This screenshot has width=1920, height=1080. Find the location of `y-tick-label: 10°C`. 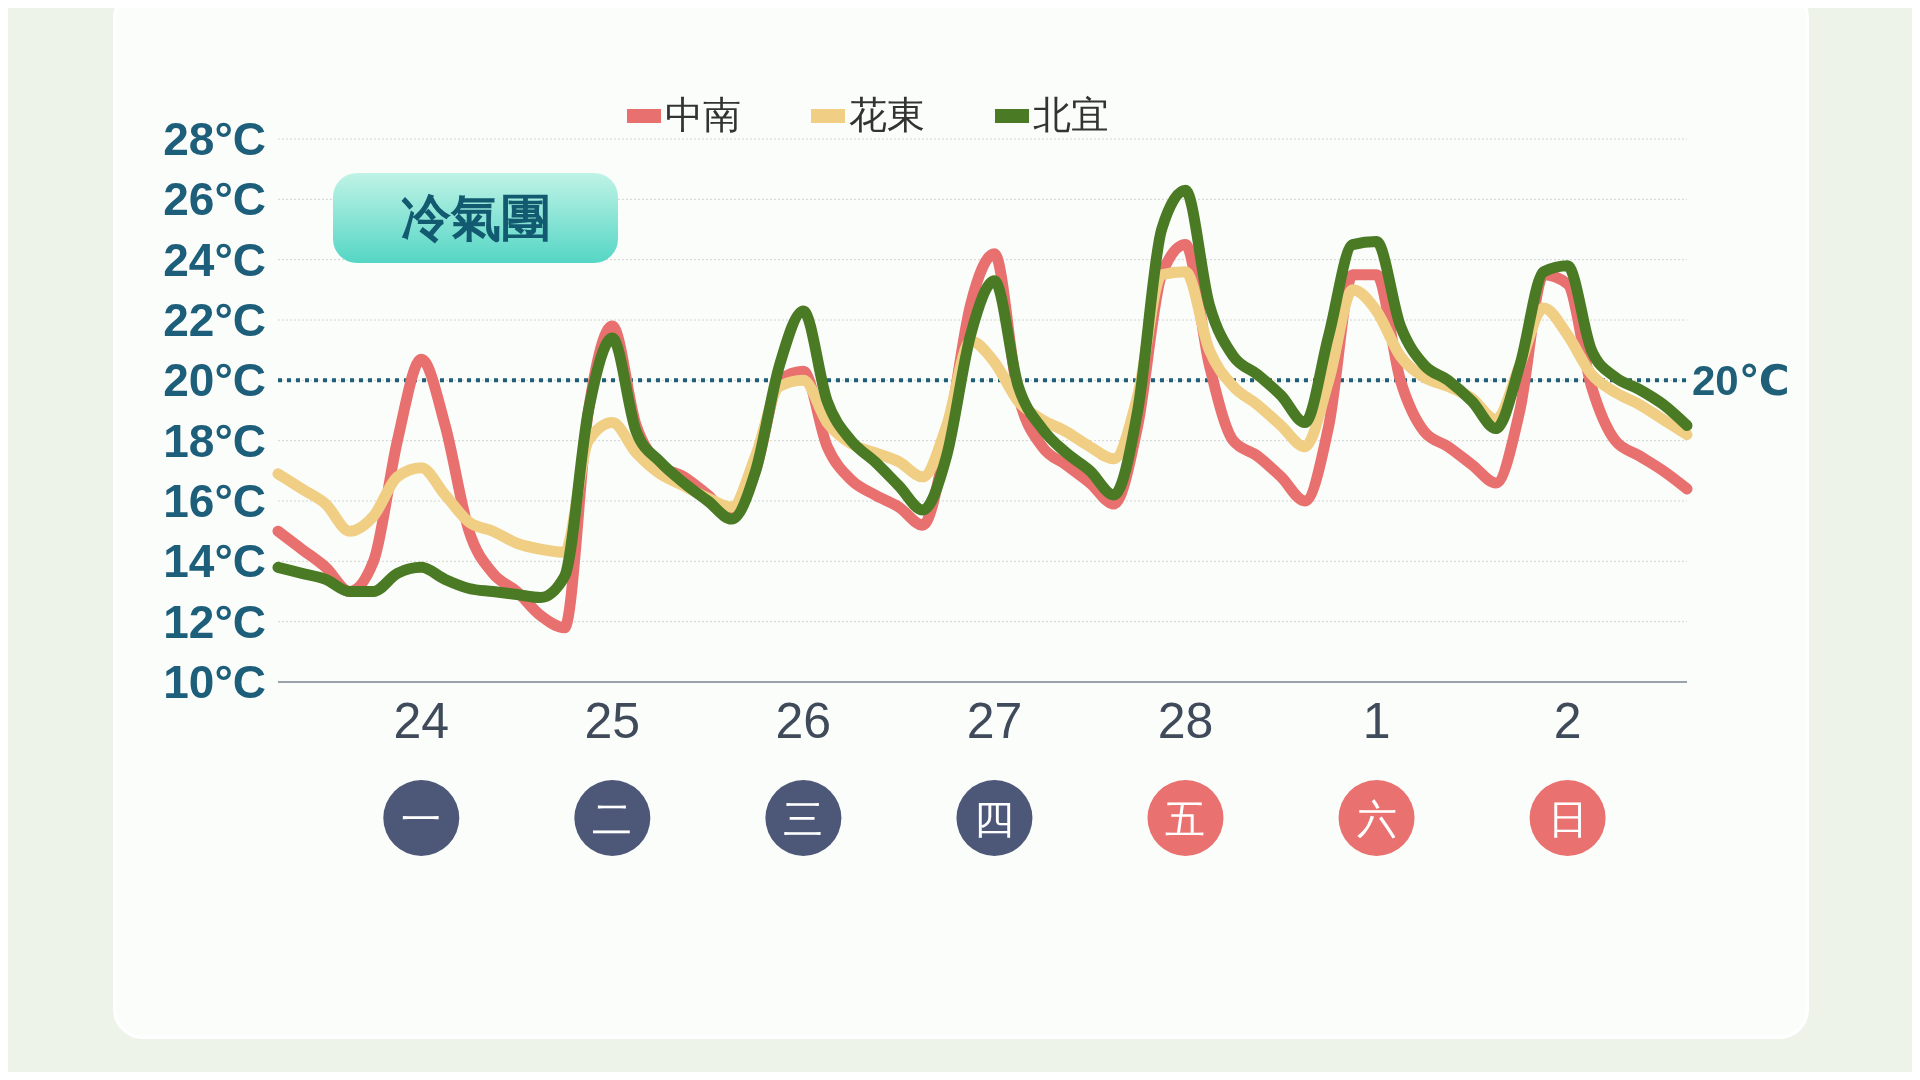

y-tick-label: 10°C is located at coordinates (214, 682).